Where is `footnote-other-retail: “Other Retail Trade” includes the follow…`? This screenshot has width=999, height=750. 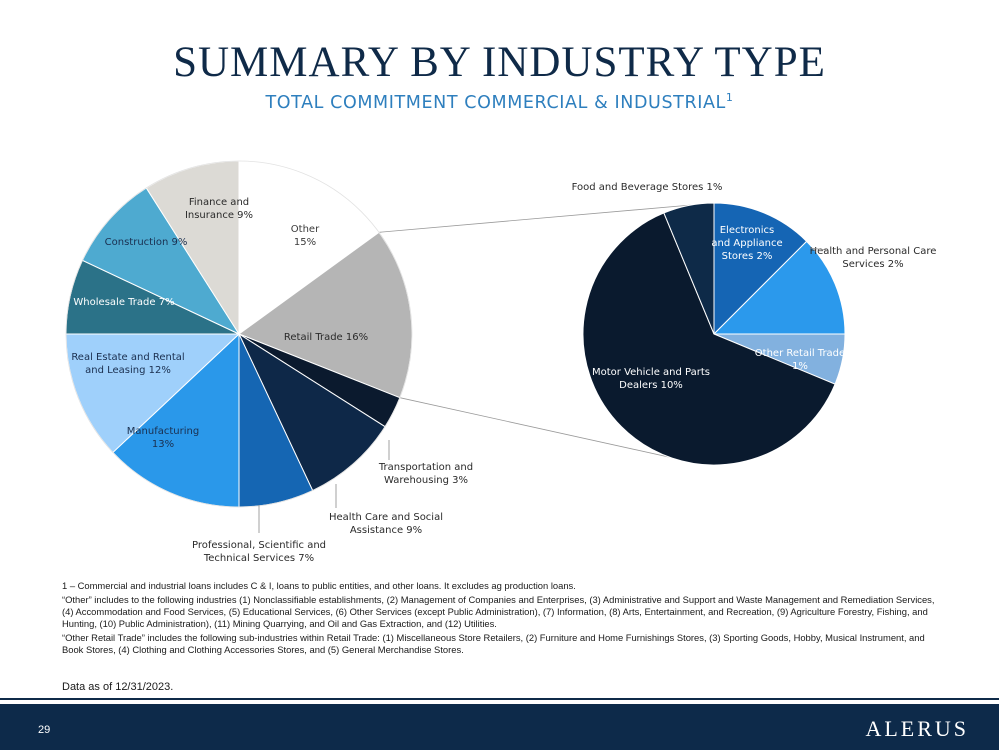 footnote-other-retail: “Other Retail Trade” includes the follow… is located at coordinates (493, 643).